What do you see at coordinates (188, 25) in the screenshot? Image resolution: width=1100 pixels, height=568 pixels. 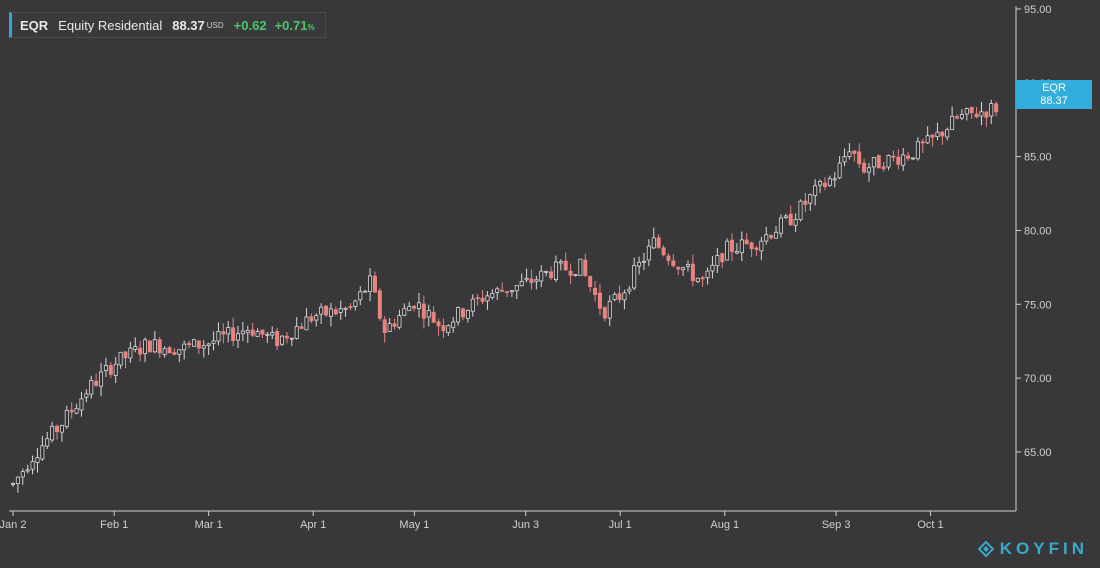 I see `legend-price: 88.37` at bounding box center [188, 25].